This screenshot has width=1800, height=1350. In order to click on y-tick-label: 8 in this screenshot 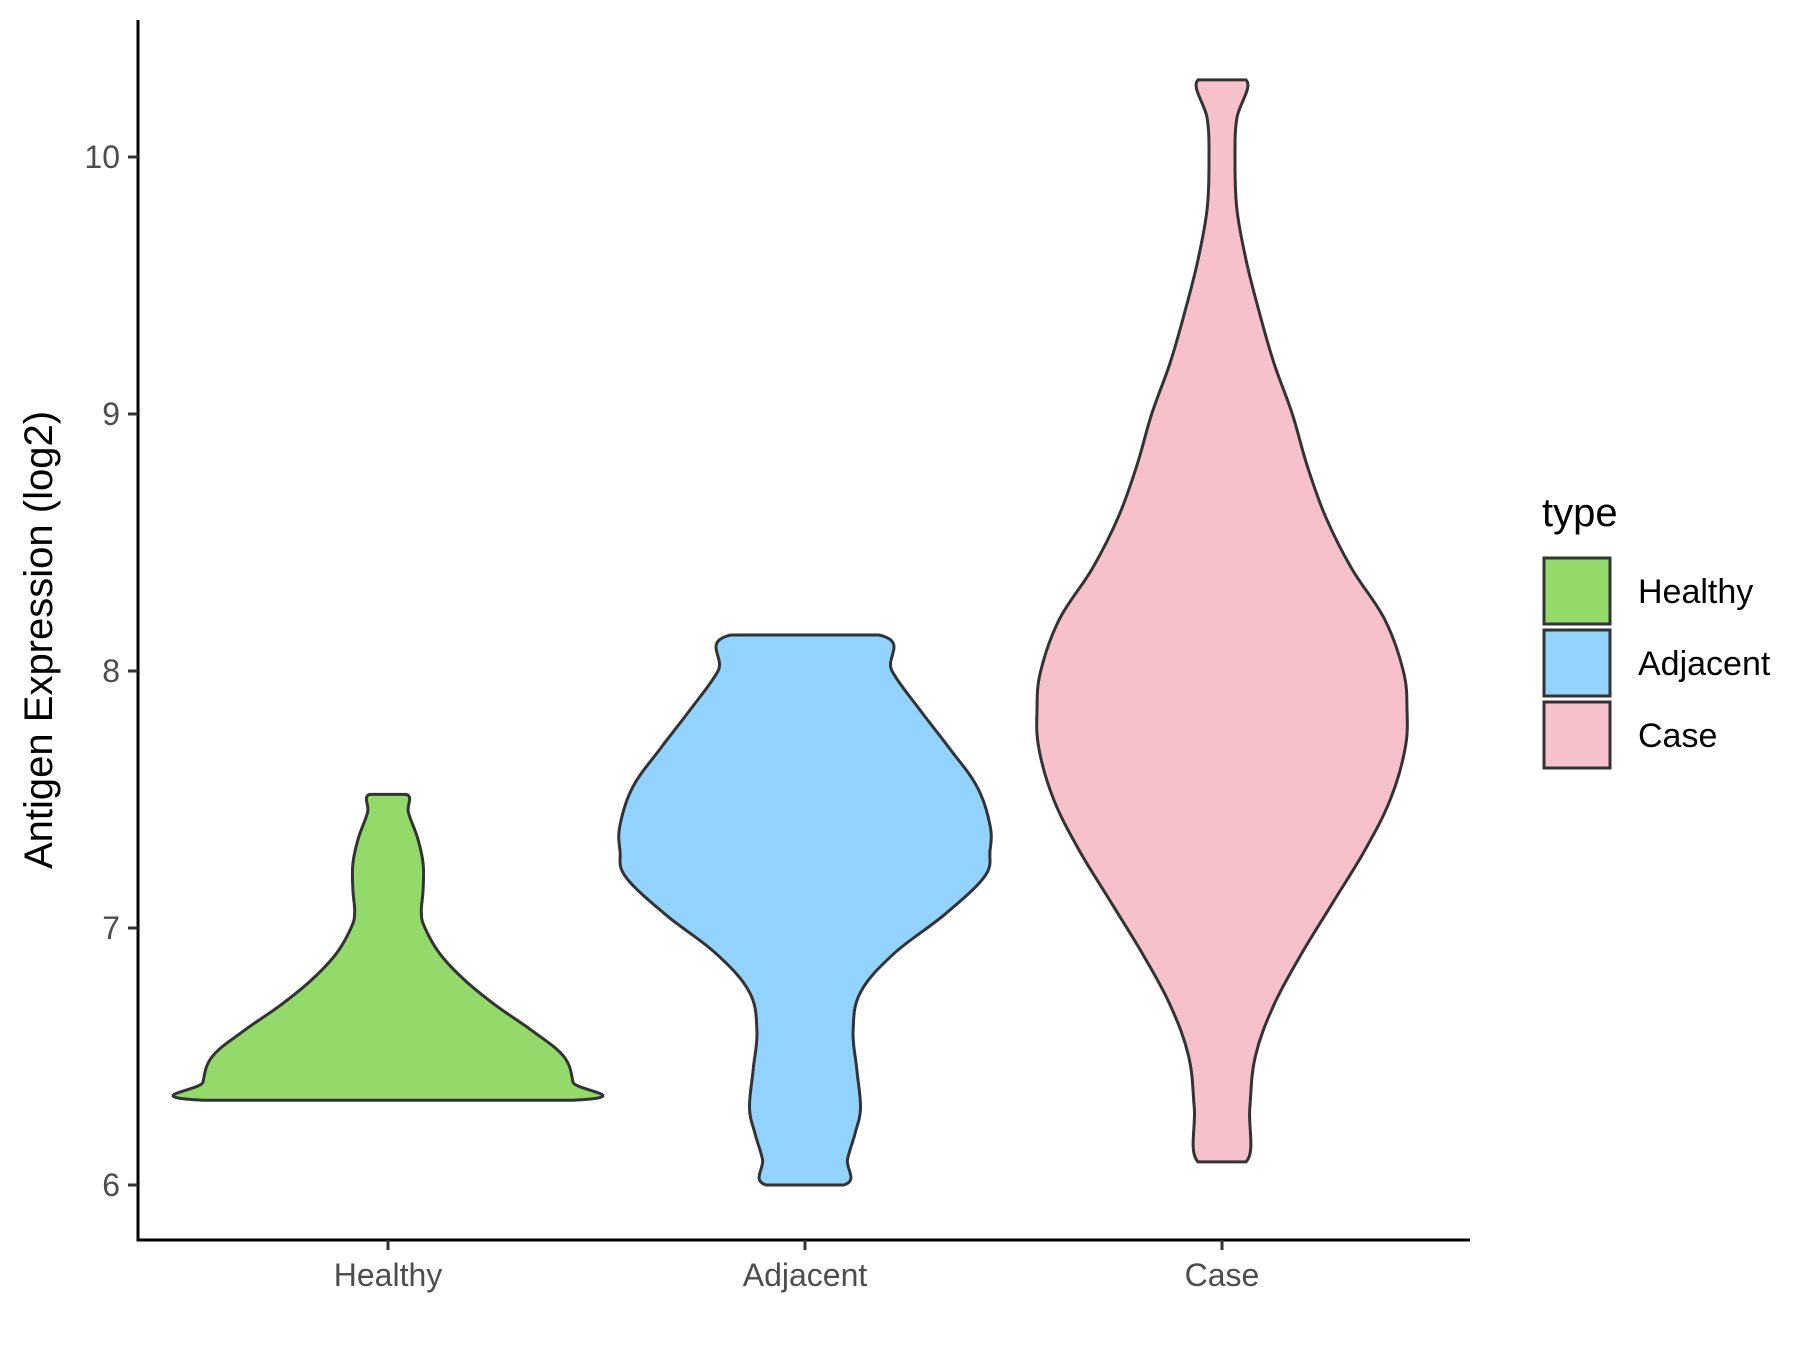, I will do `click(111, 671)`.